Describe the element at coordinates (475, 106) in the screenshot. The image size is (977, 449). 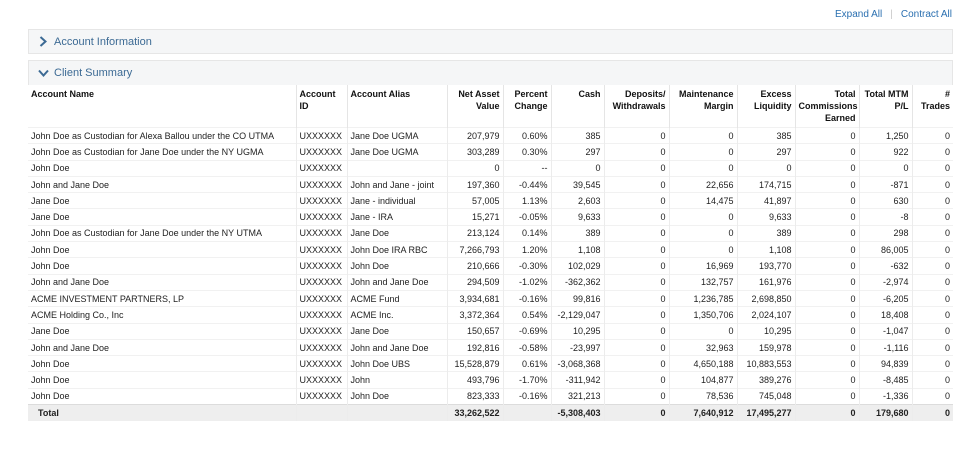
I see `col-header-net-asset-value: Net Asset Value` at that location.